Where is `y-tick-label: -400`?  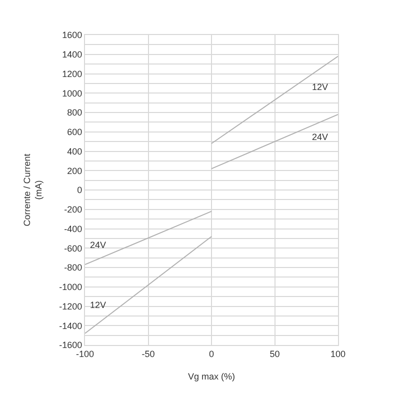 y-tick-label: -400 is located at coordinates (73, 229).